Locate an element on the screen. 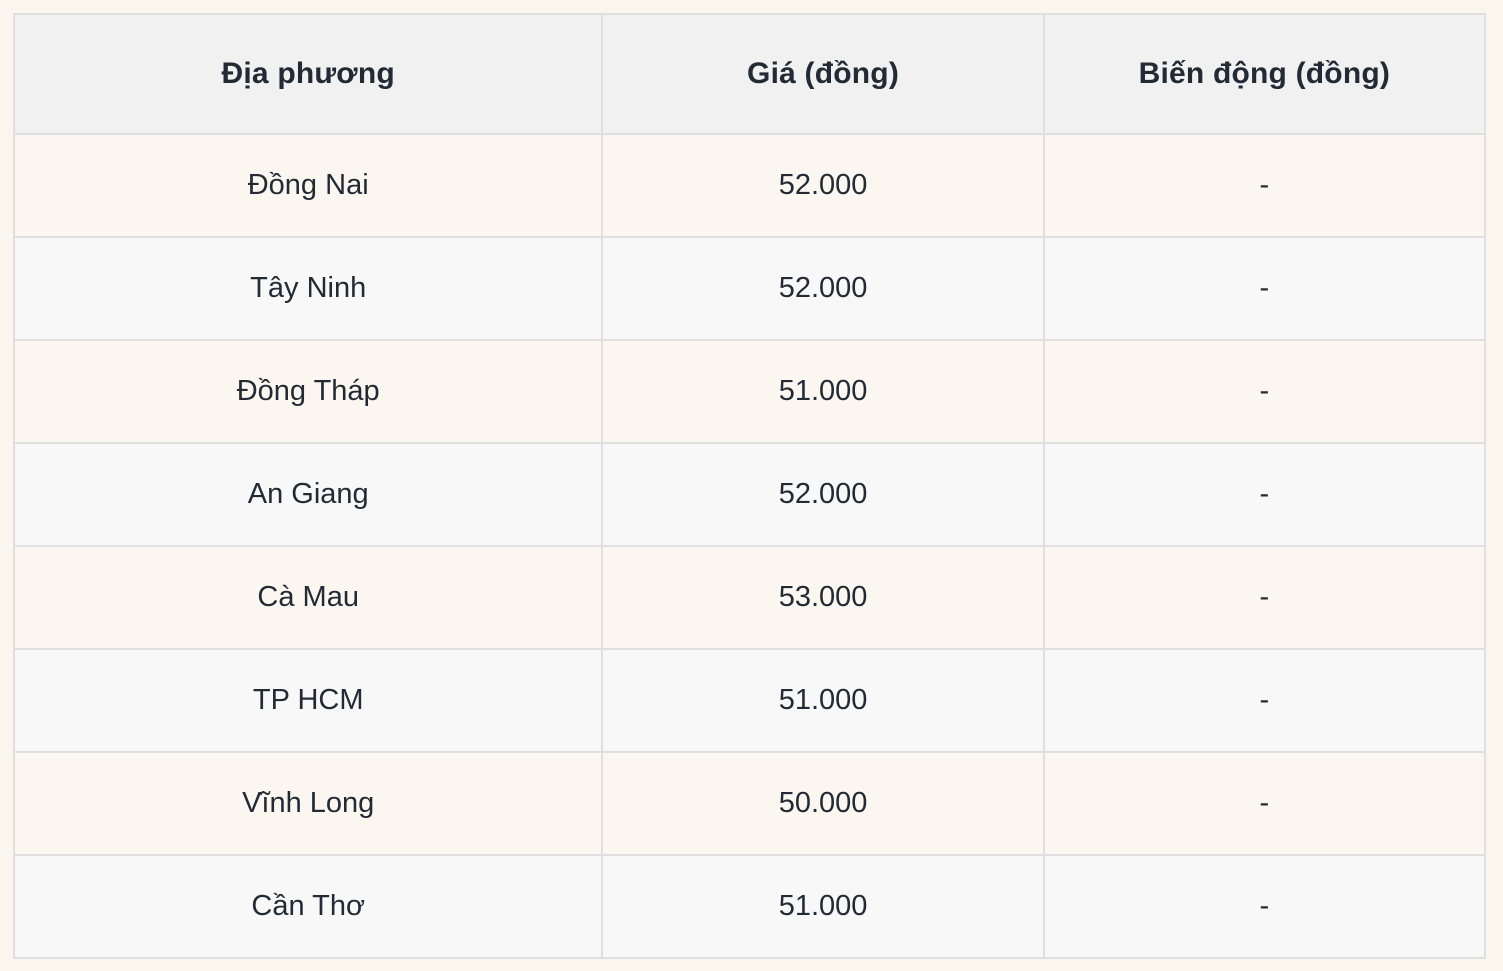 This screenshot has width=1503, height=971. table-row: TP HCM 51.000- is located at coordinates (749, 700).